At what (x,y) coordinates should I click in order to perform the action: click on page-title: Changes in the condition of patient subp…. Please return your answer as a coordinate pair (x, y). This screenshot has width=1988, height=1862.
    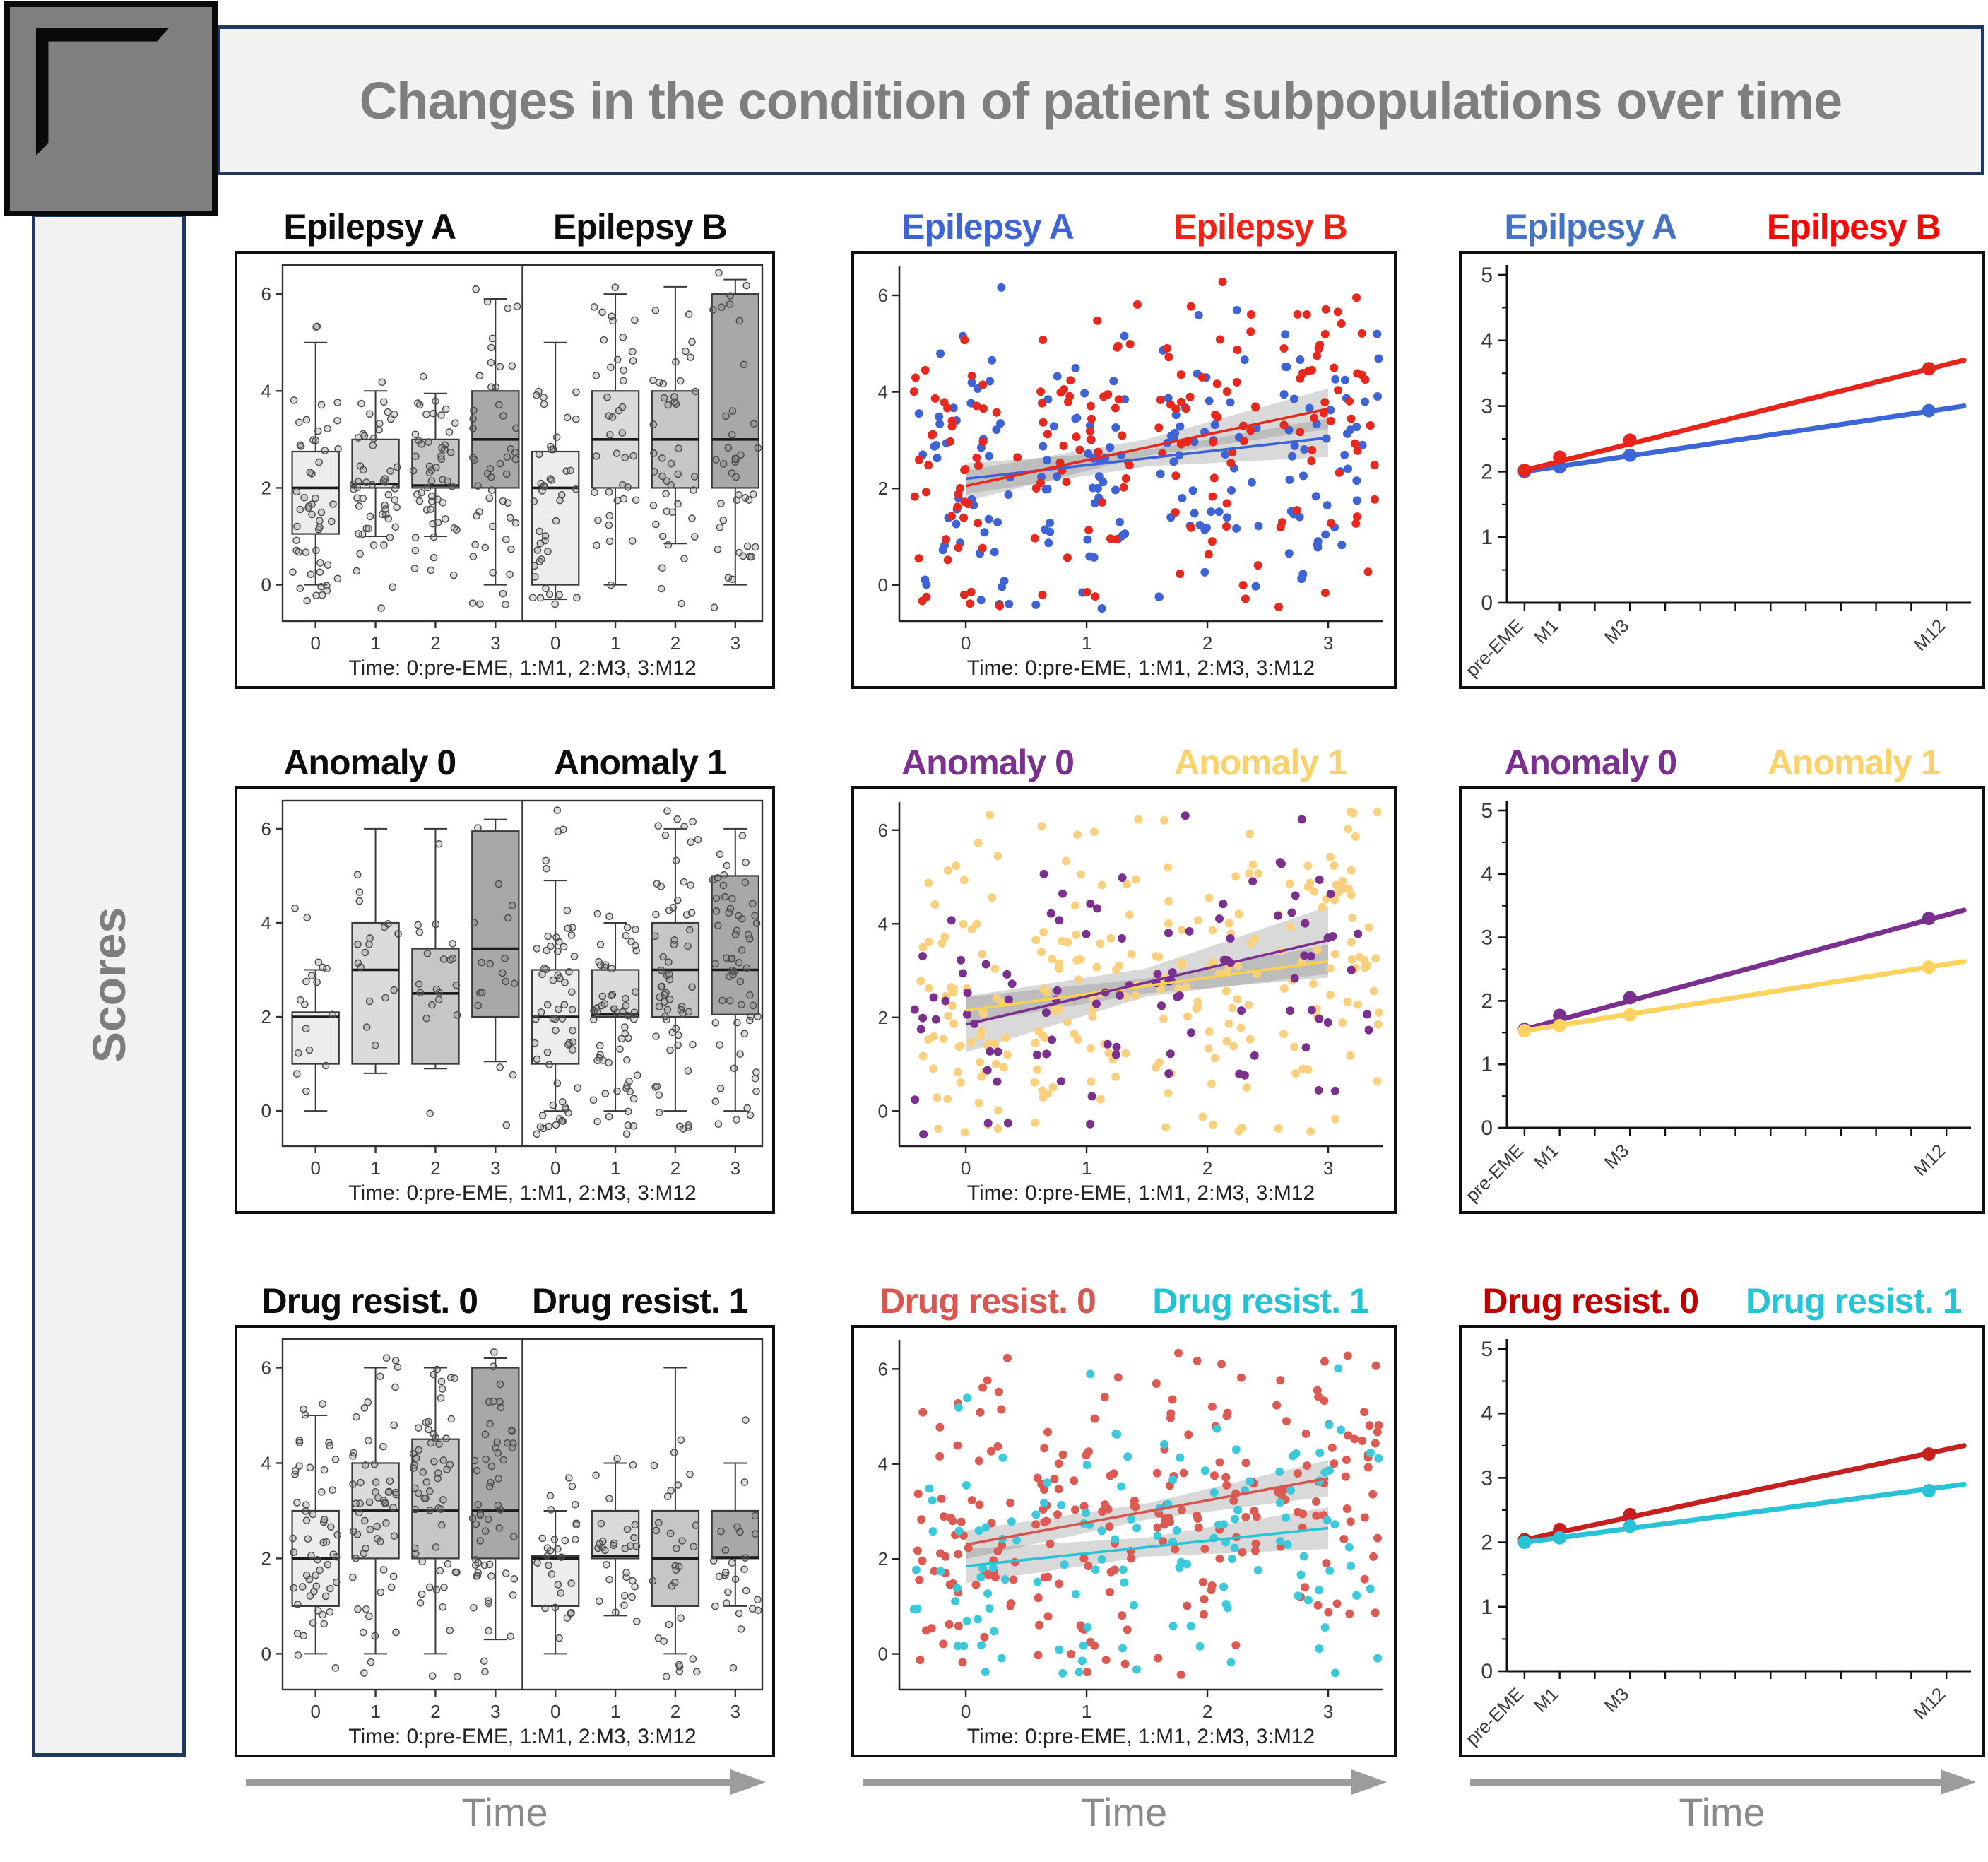
    Looking at the image, I should click on (1100, 100).